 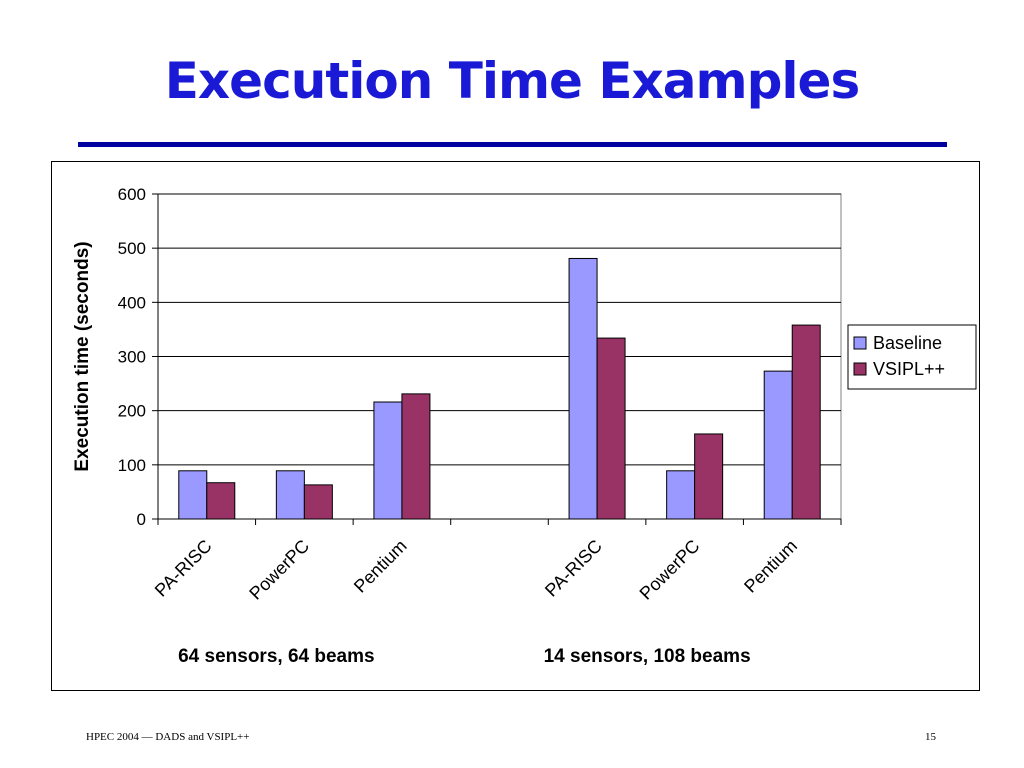 I want to click on y-axis-label: Execution time (seconds), so click(x=82, y=356).